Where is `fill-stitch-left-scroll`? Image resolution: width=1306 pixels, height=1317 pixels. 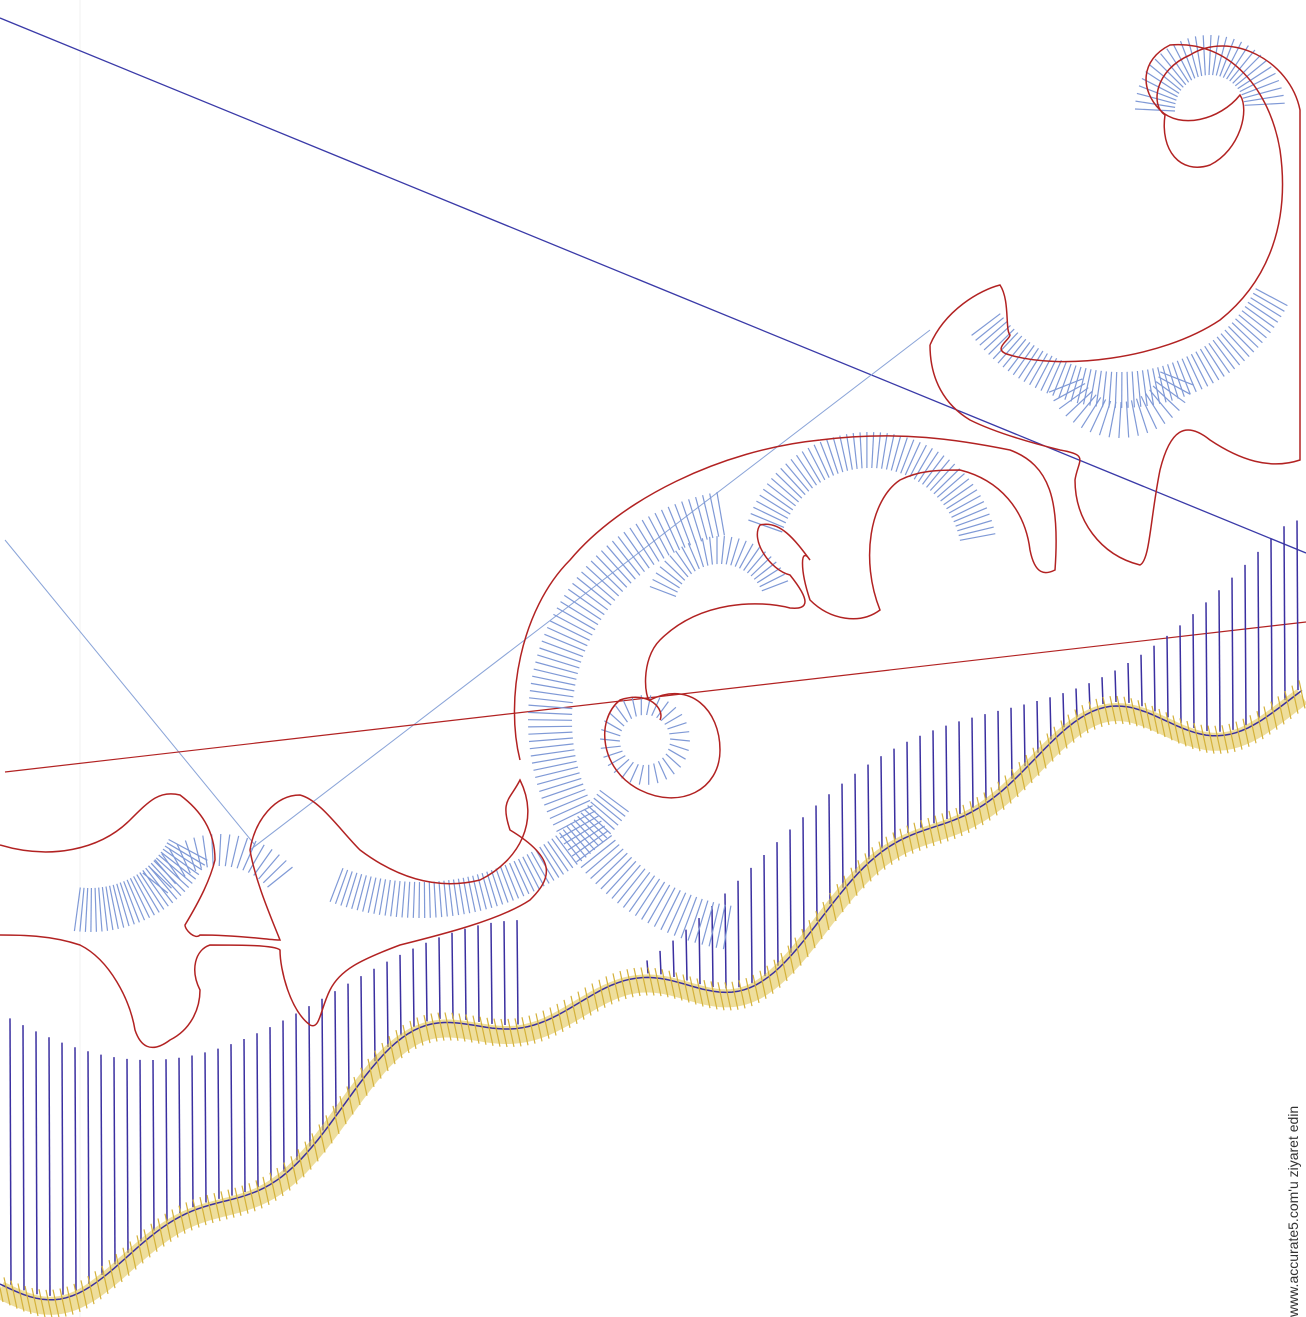 fill-stitch-left-scroll is located at coordinates (144, 896).